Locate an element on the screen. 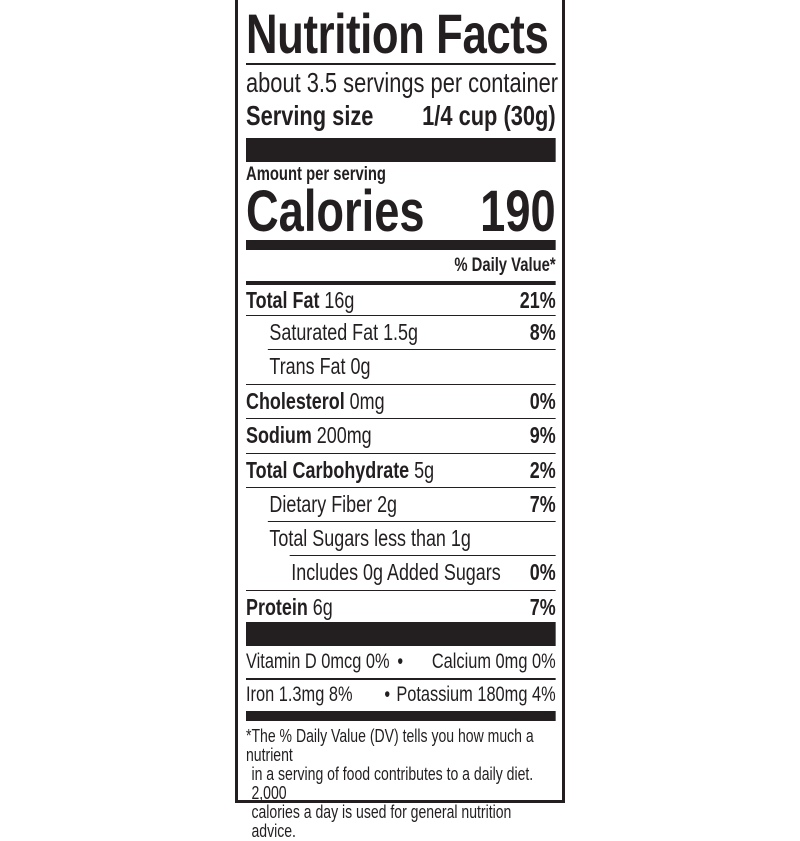  serving-size: Serving size 1/4 cup (30g) is located at coordinates (401, 116).